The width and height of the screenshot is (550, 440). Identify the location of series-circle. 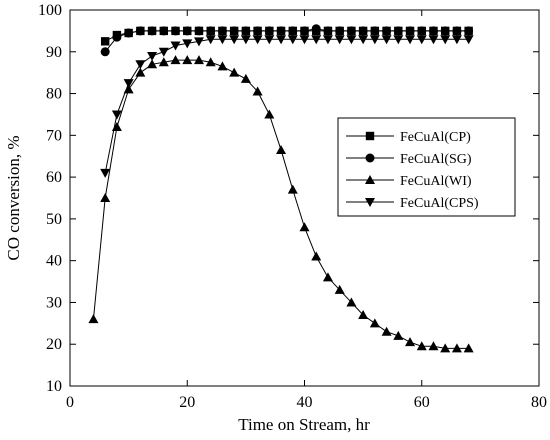
(287, 40).